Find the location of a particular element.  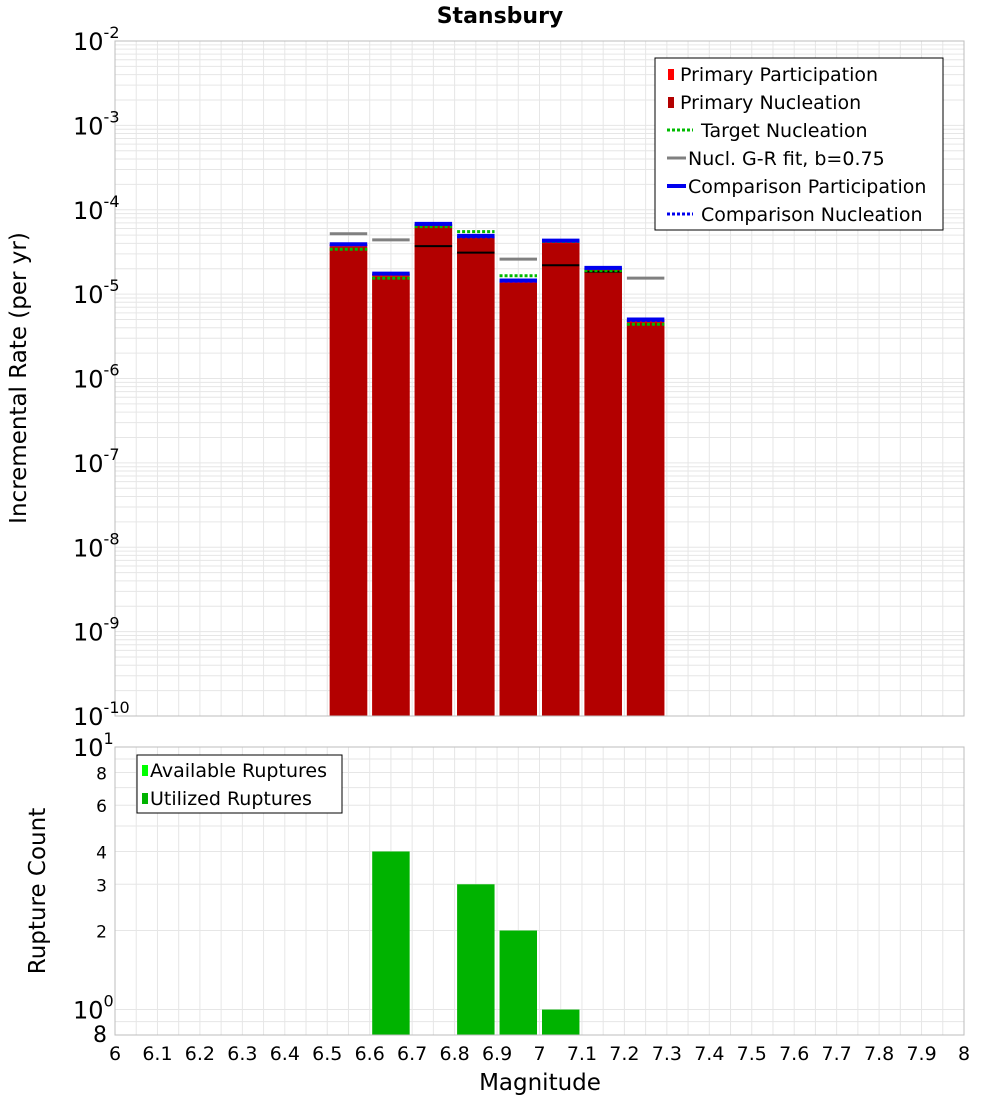

x-tick-label: 6.2 is located at coordinates (200, 1054).